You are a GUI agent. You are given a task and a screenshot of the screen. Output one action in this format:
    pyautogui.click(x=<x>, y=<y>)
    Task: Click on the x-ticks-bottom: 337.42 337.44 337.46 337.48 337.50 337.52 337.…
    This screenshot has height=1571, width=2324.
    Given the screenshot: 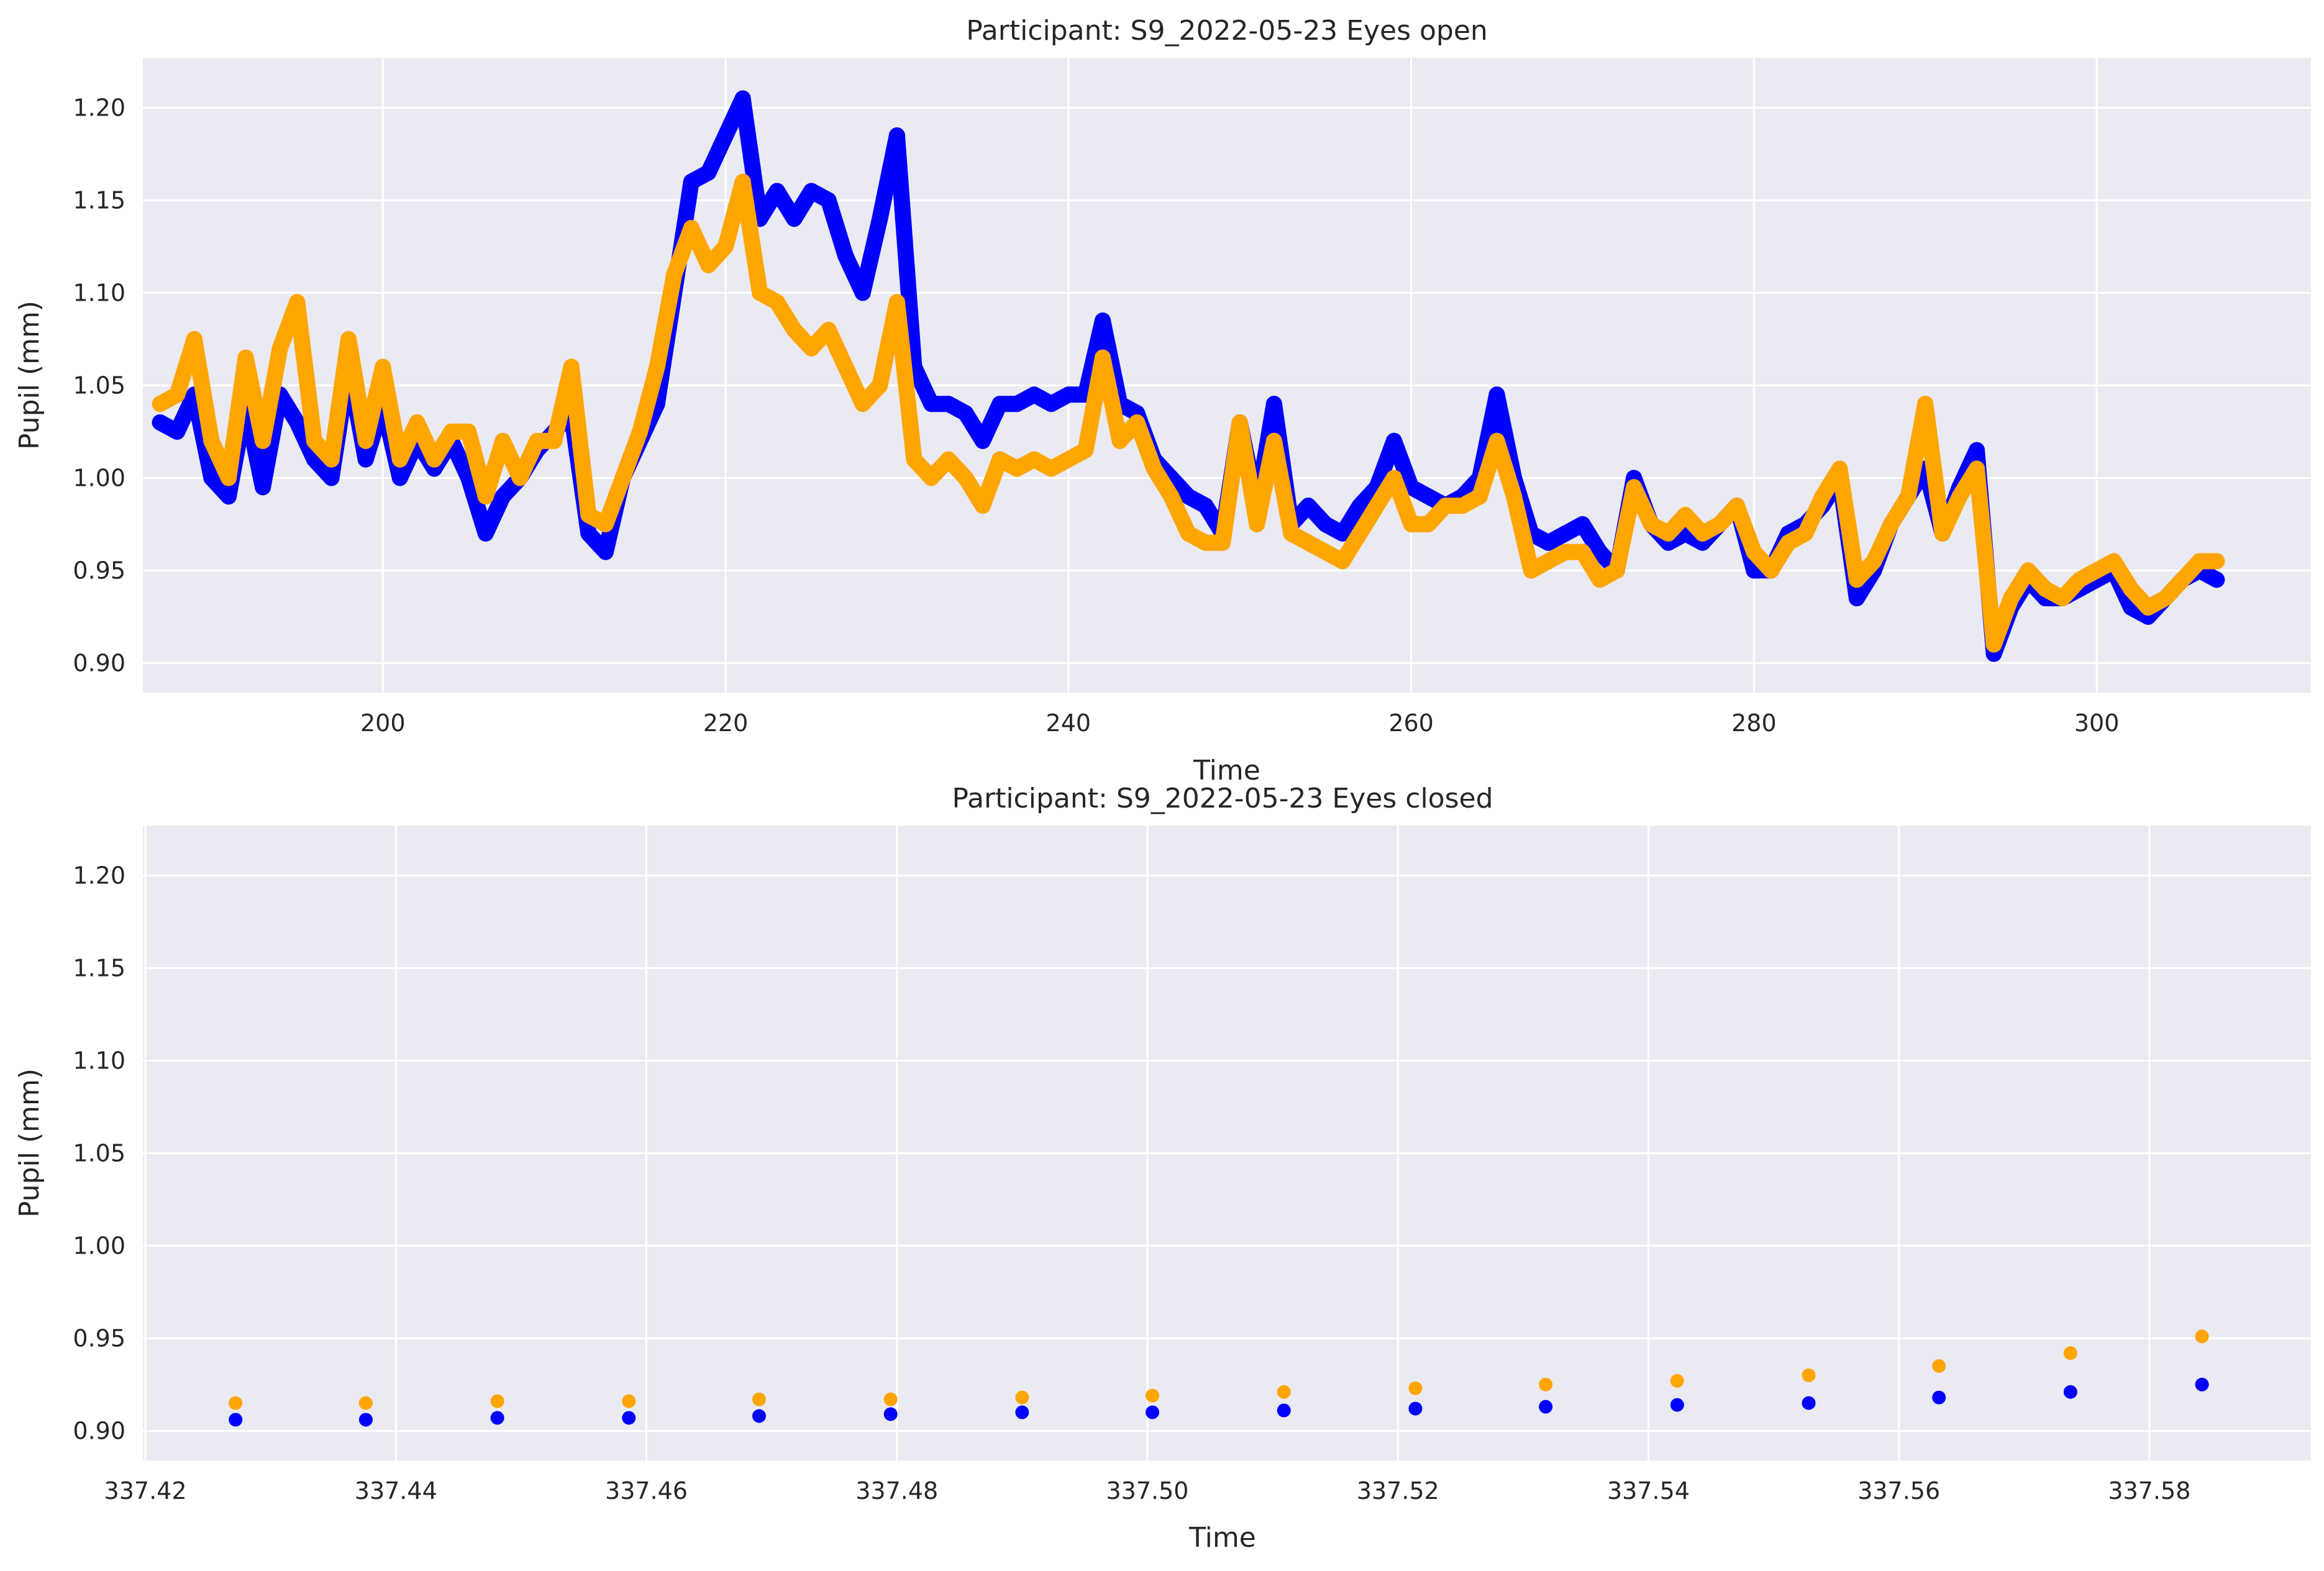 What is the action you would take?
    pyautogui.click(x=1148, y=1491)
    